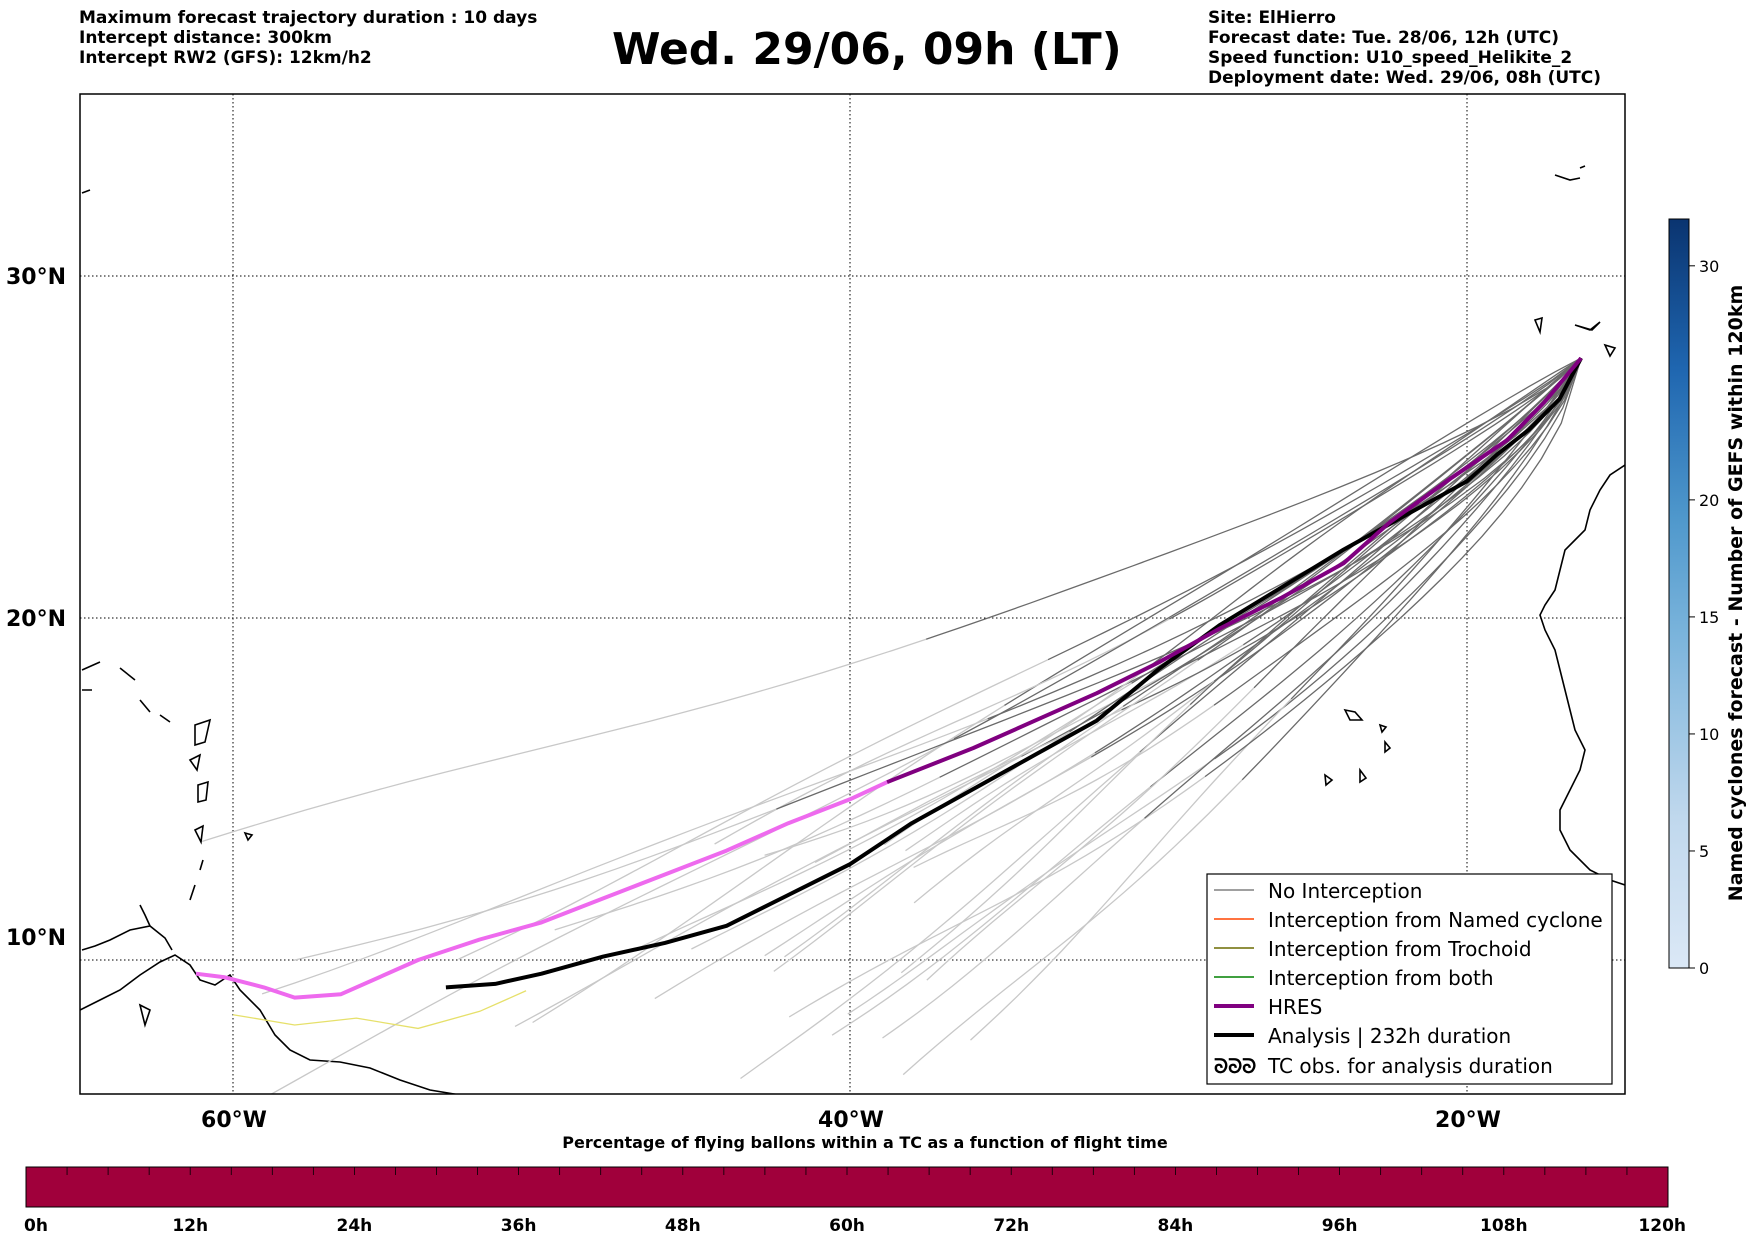 This screenshot has width=1752, height=1241. Describe the element at coordinates (127, 927) in the screenshot. I see `caribbean-islands` at that location.